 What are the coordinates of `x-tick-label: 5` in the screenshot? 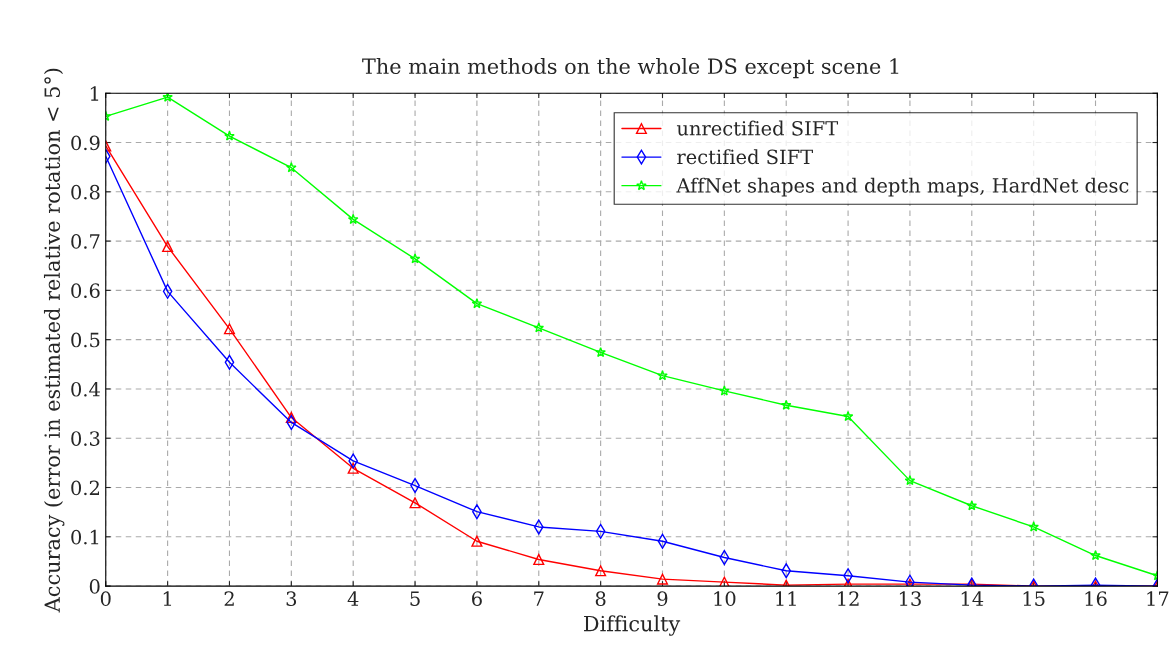 It's located at (415, 598).